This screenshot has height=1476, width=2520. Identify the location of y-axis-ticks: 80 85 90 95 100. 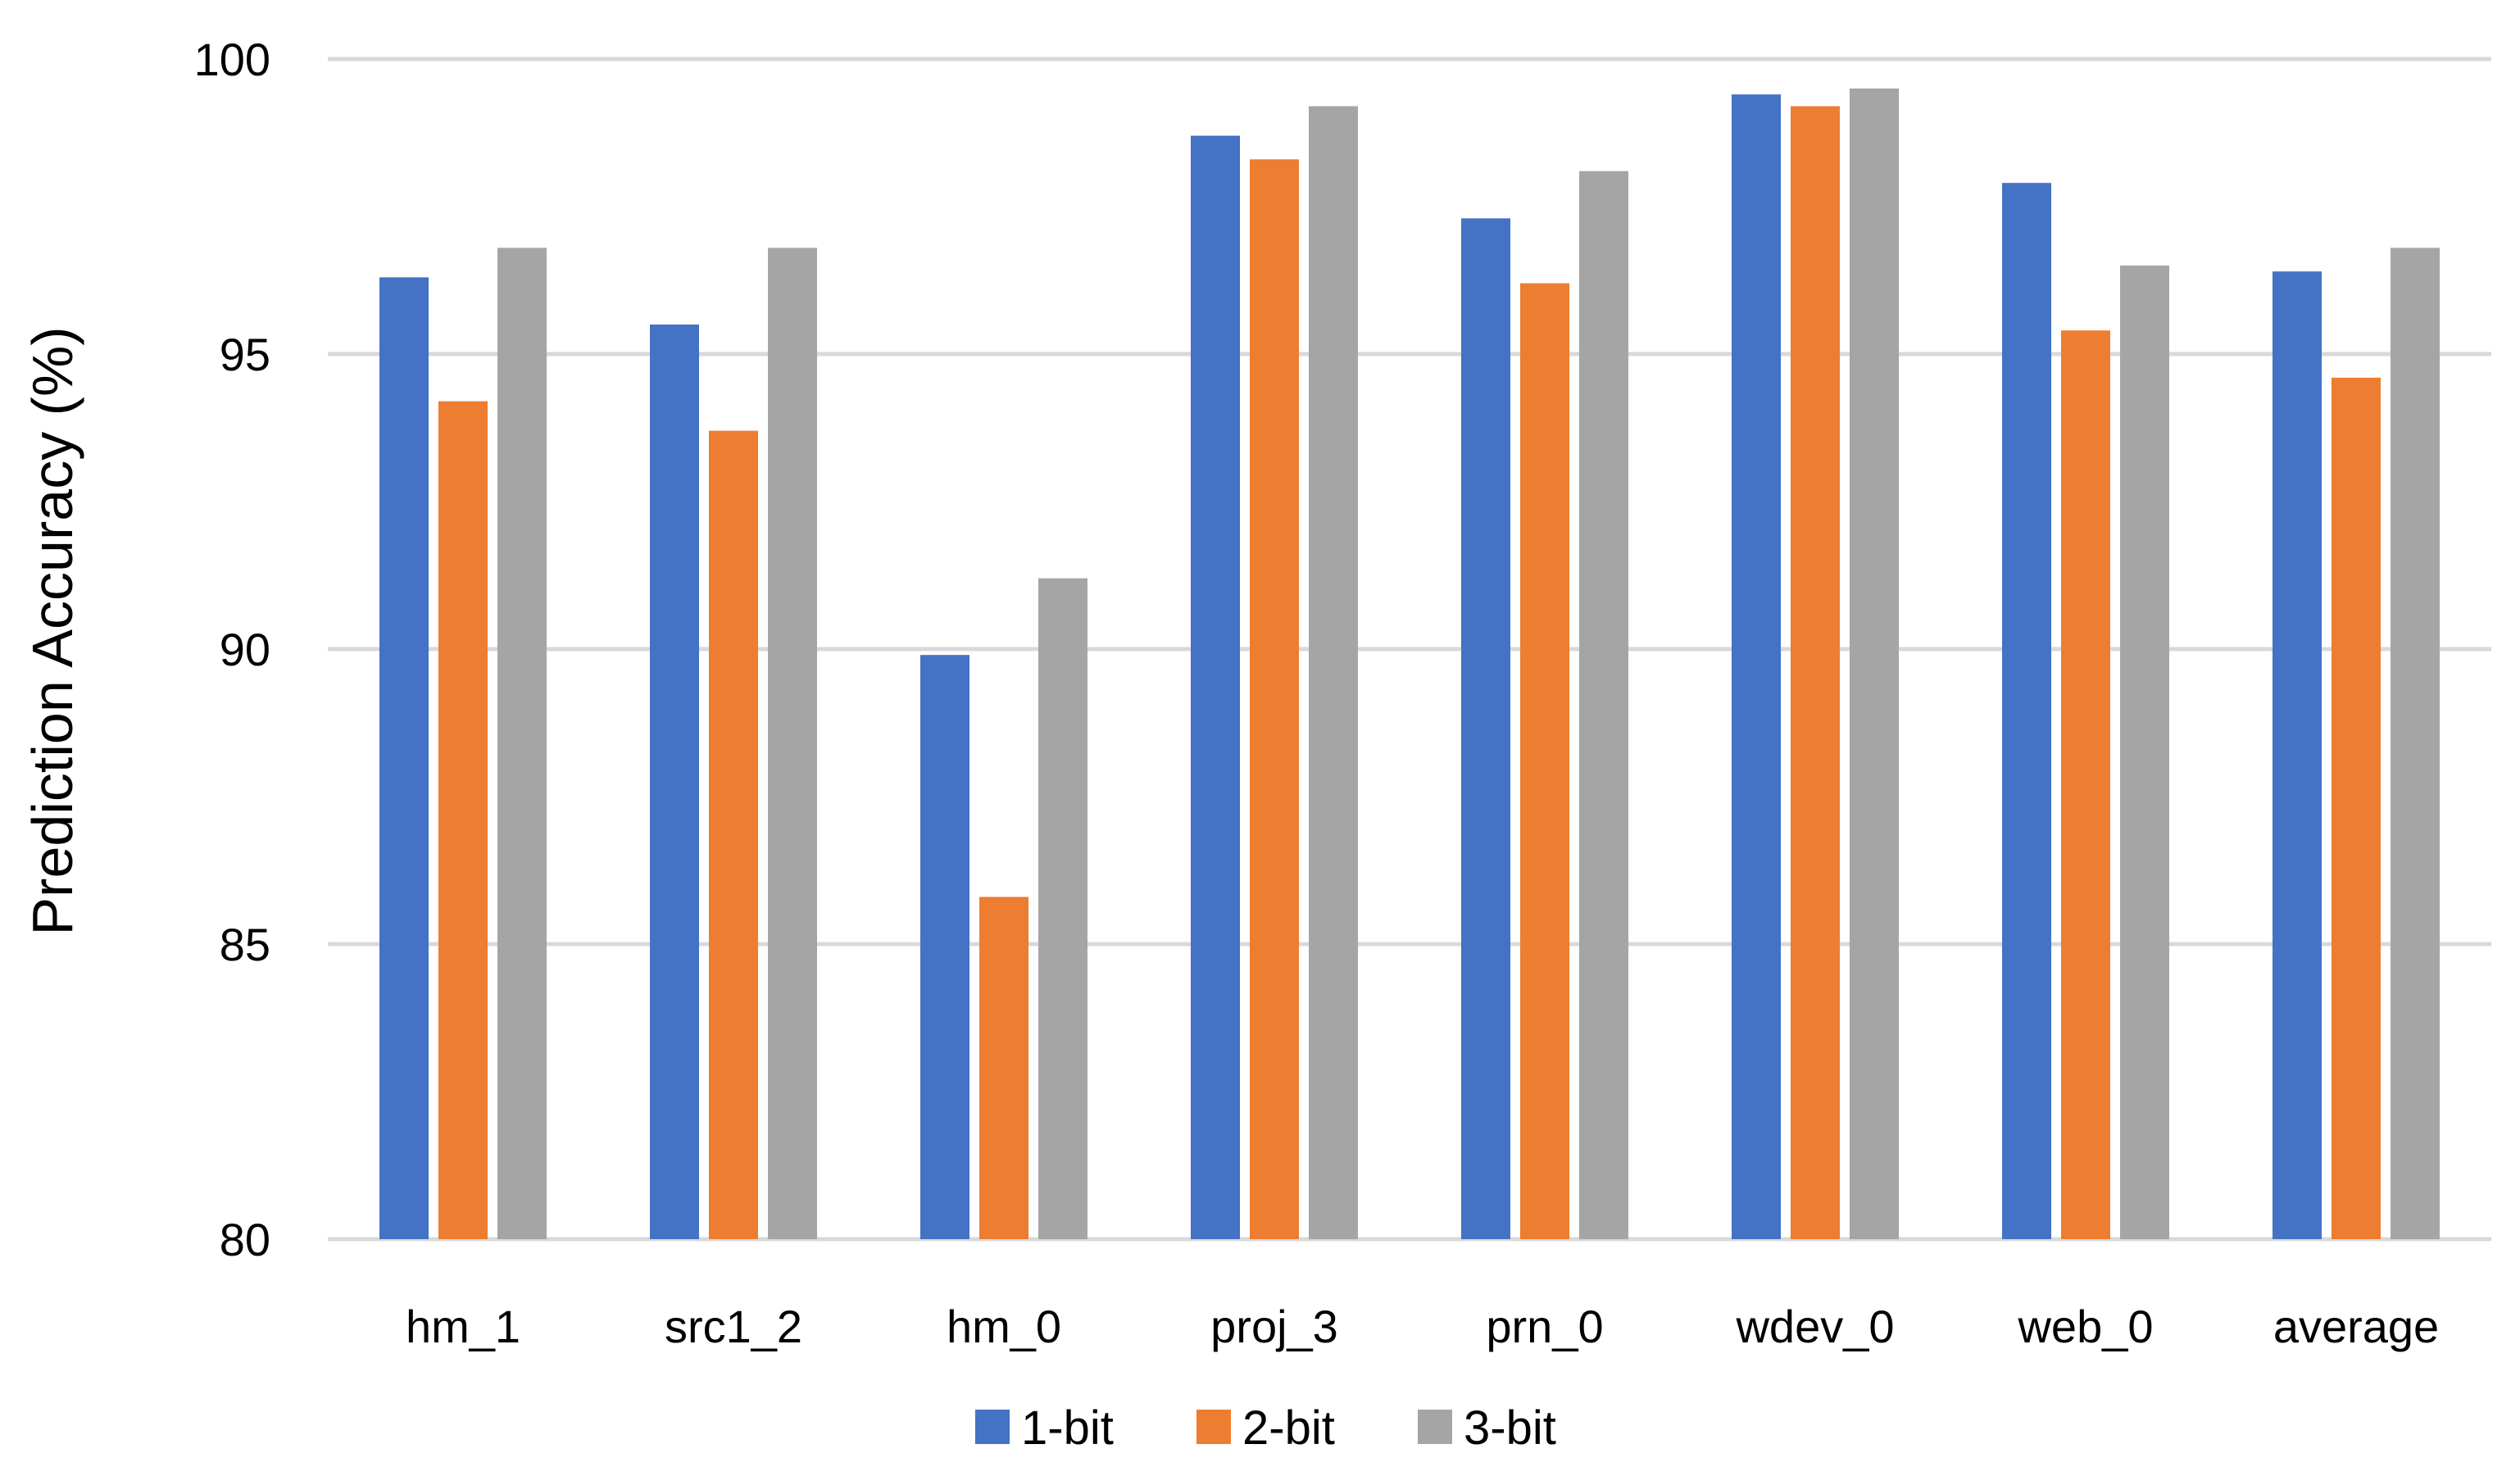
(232, 649).